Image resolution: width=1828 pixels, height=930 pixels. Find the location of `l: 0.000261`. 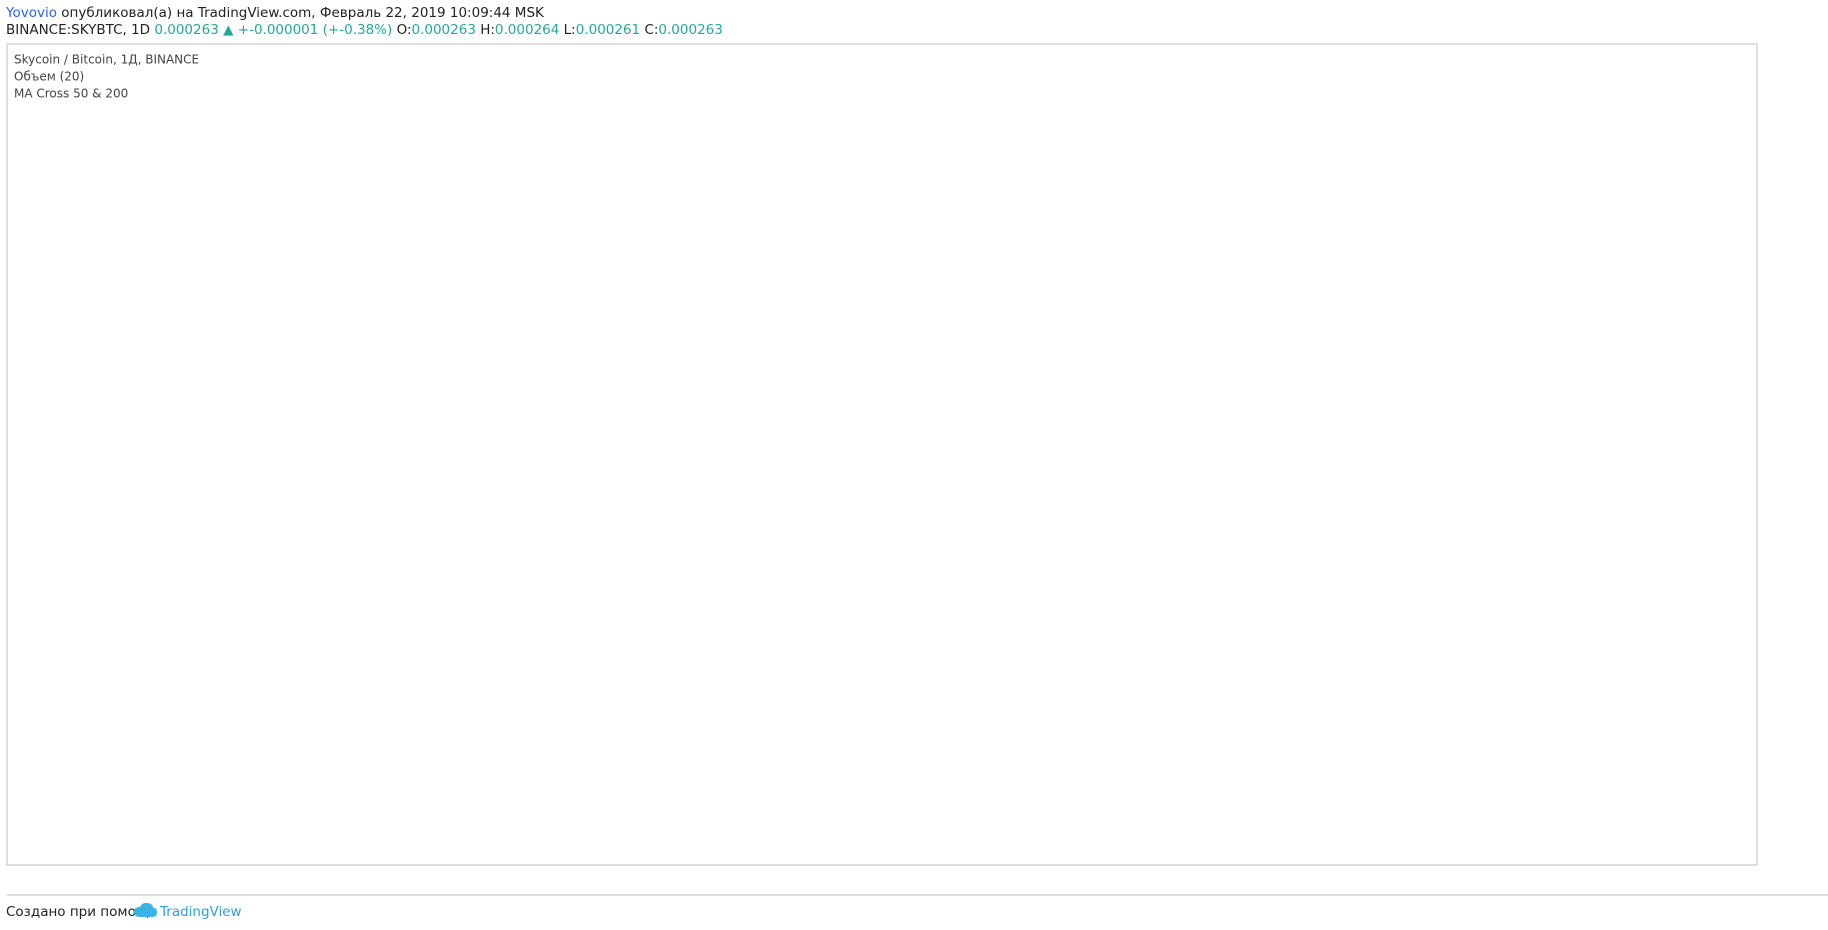

l: 0.000261 is located at coordinates (608, 30).